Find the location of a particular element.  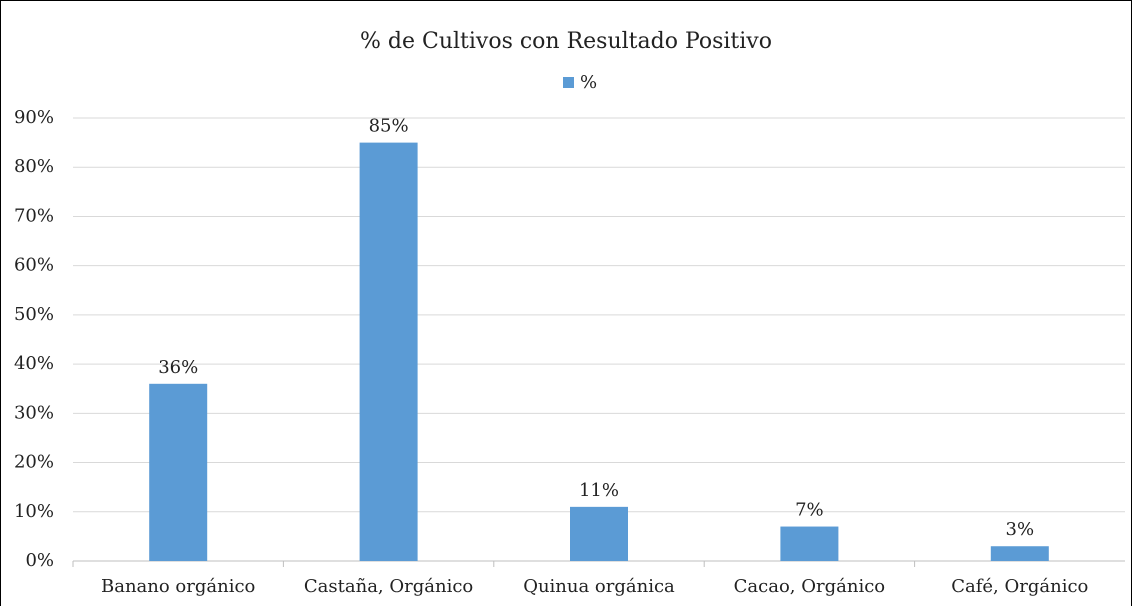

y-tick-label: 20% is located at coordinates (34, 462).